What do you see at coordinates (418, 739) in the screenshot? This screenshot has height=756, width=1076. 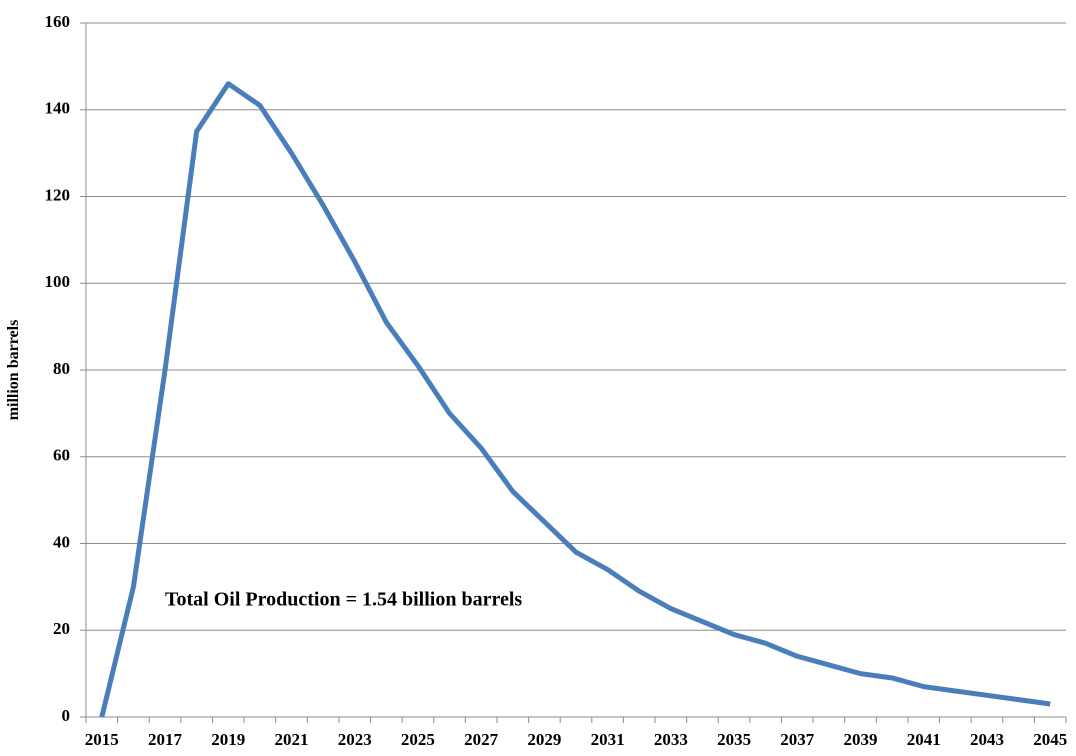 I see `x-tick-label: 2025` at bounding box center [418, 739].